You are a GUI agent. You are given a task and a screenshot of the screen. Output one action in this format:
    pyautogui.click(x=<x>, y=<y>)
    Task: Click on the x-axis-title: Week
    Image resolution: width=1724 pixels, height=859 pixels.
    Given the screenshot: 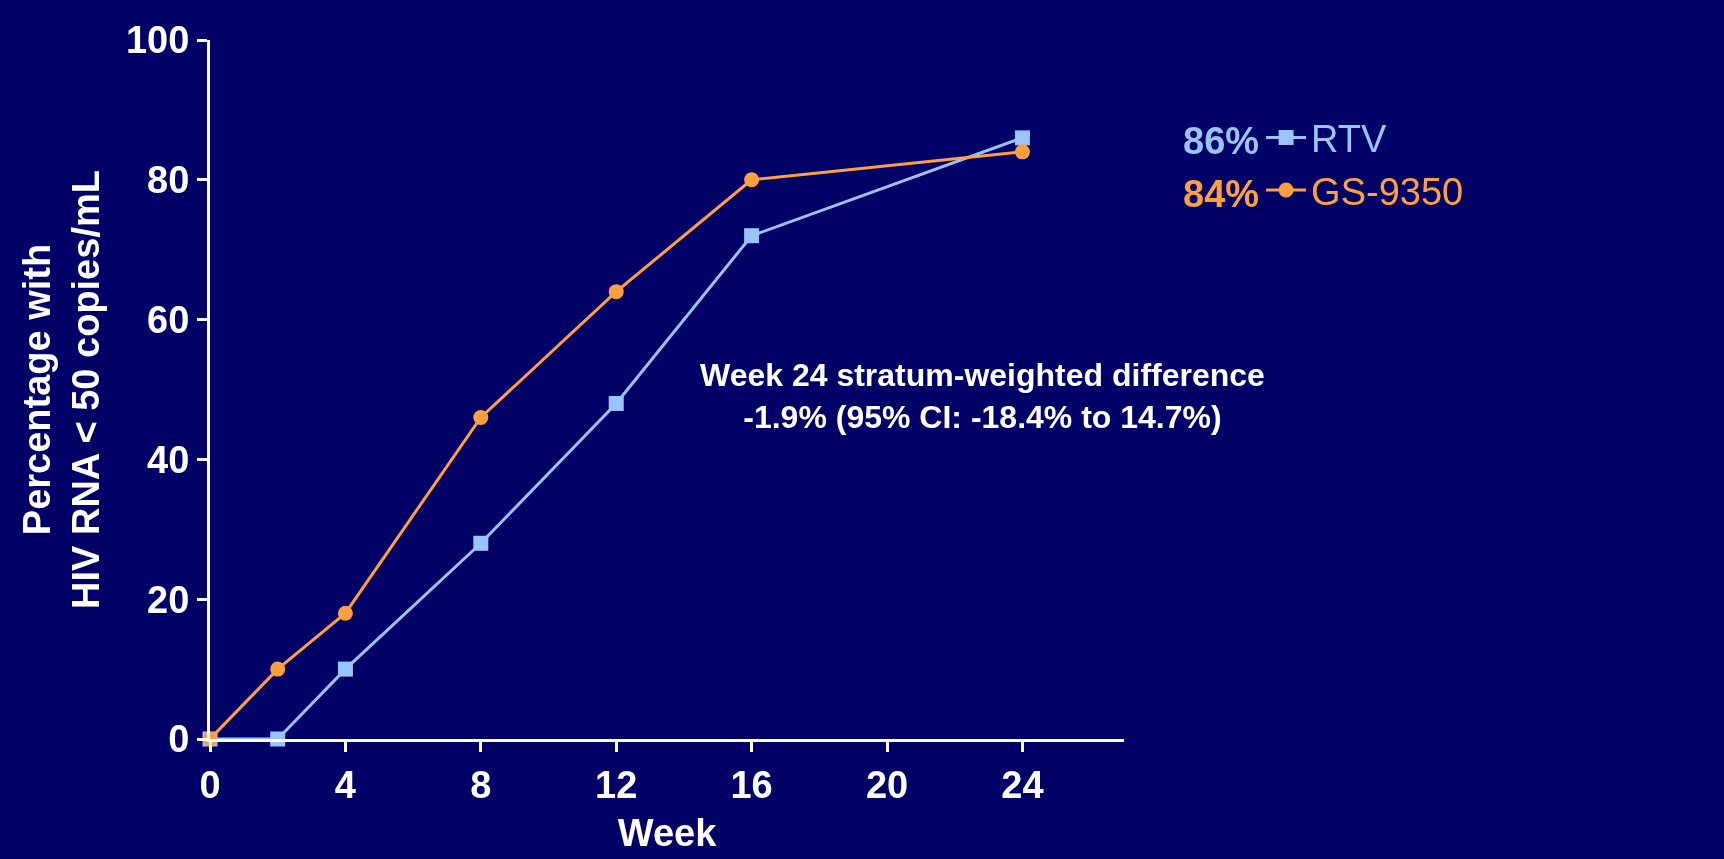 What is the action you would take?
    pyautogui.click(x=667, y=832)
    